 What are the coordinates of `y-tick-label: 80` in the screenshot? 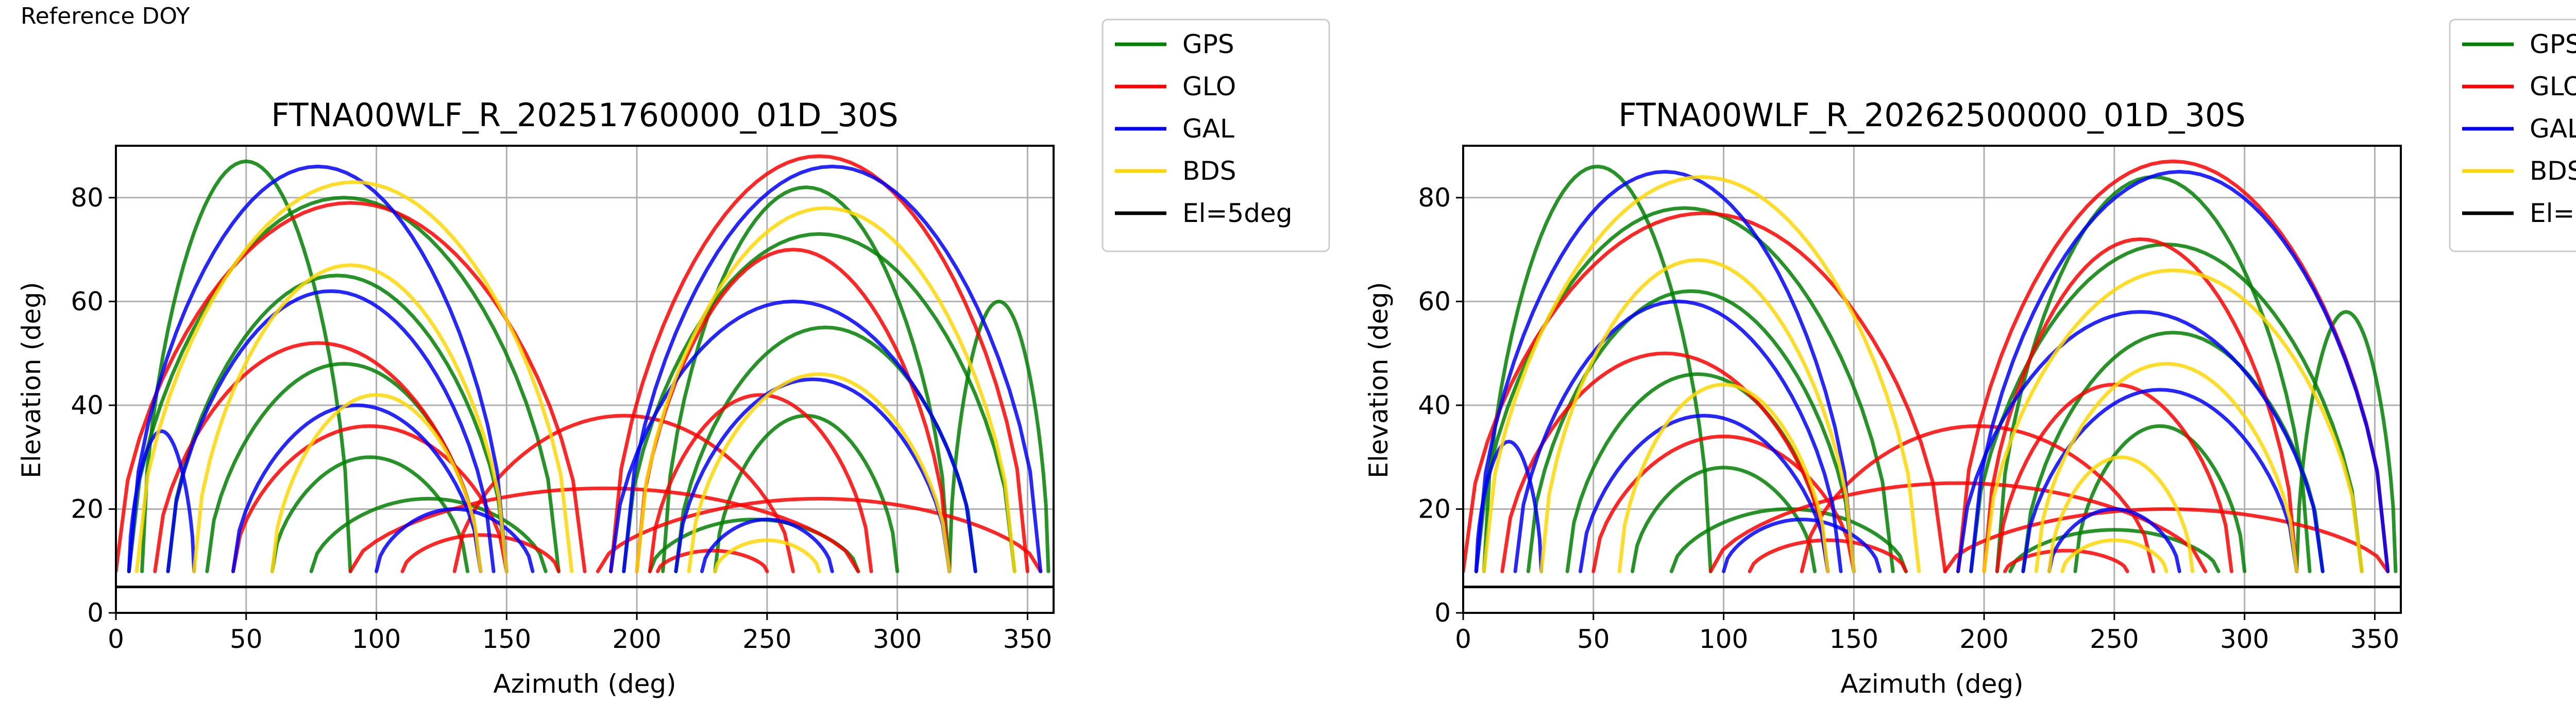 It's located at (87, 198).